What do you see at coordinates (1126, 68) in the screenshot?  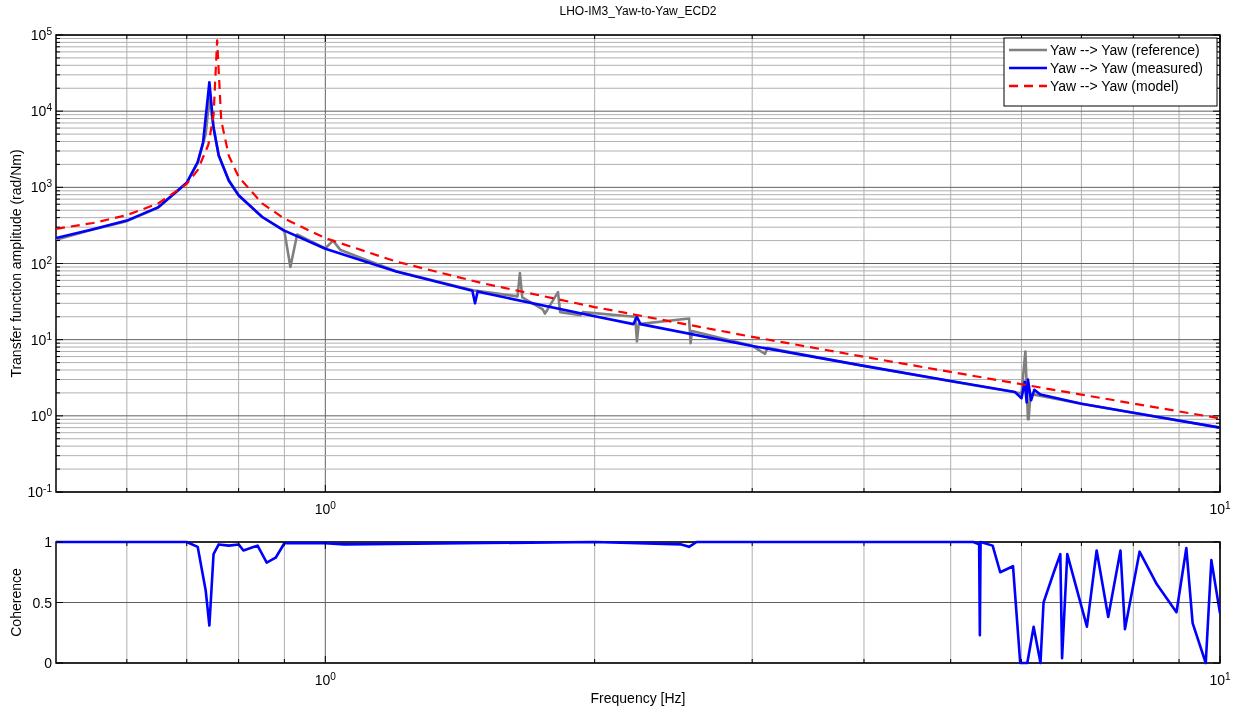 I see `legend-label: Yaw --> Yaw (measured)` at bounding box center [1126, 68].